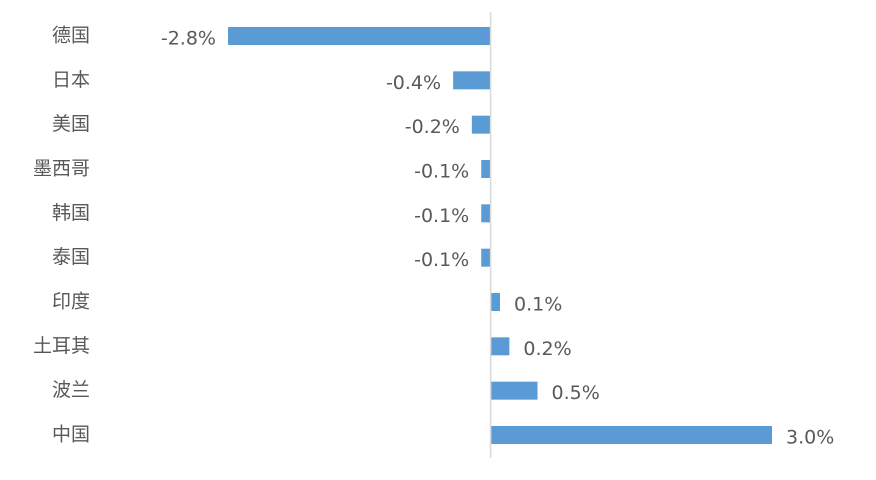  What do you see at coordinates (61, 346) in the screenshot?
I see `category-label: 土耳其` at bounding box center [61, 346].